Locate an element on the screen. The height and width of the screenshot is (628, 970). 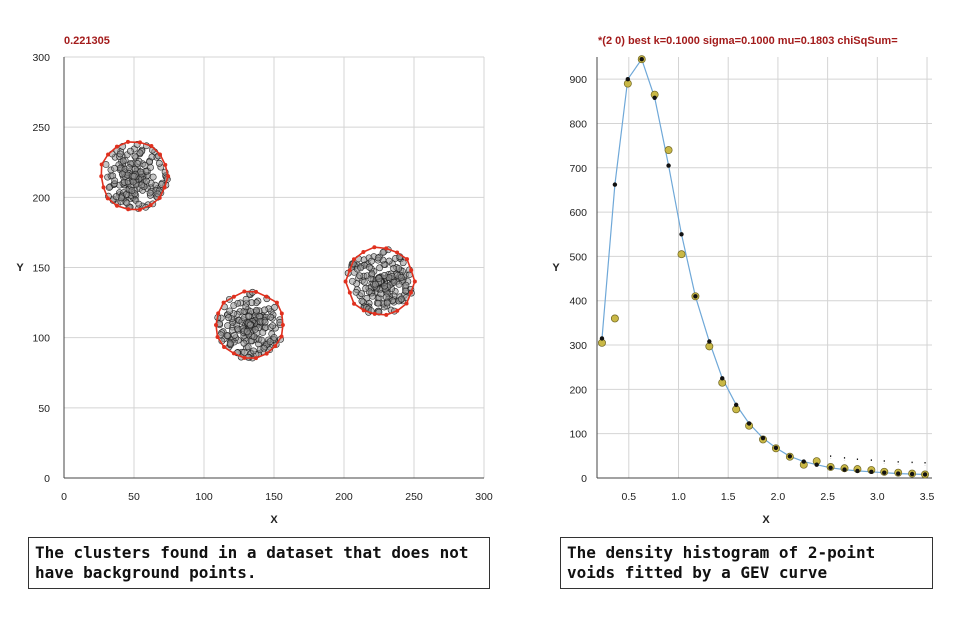
left-y-tick-label: 150 is located at coordinates (41, 269).